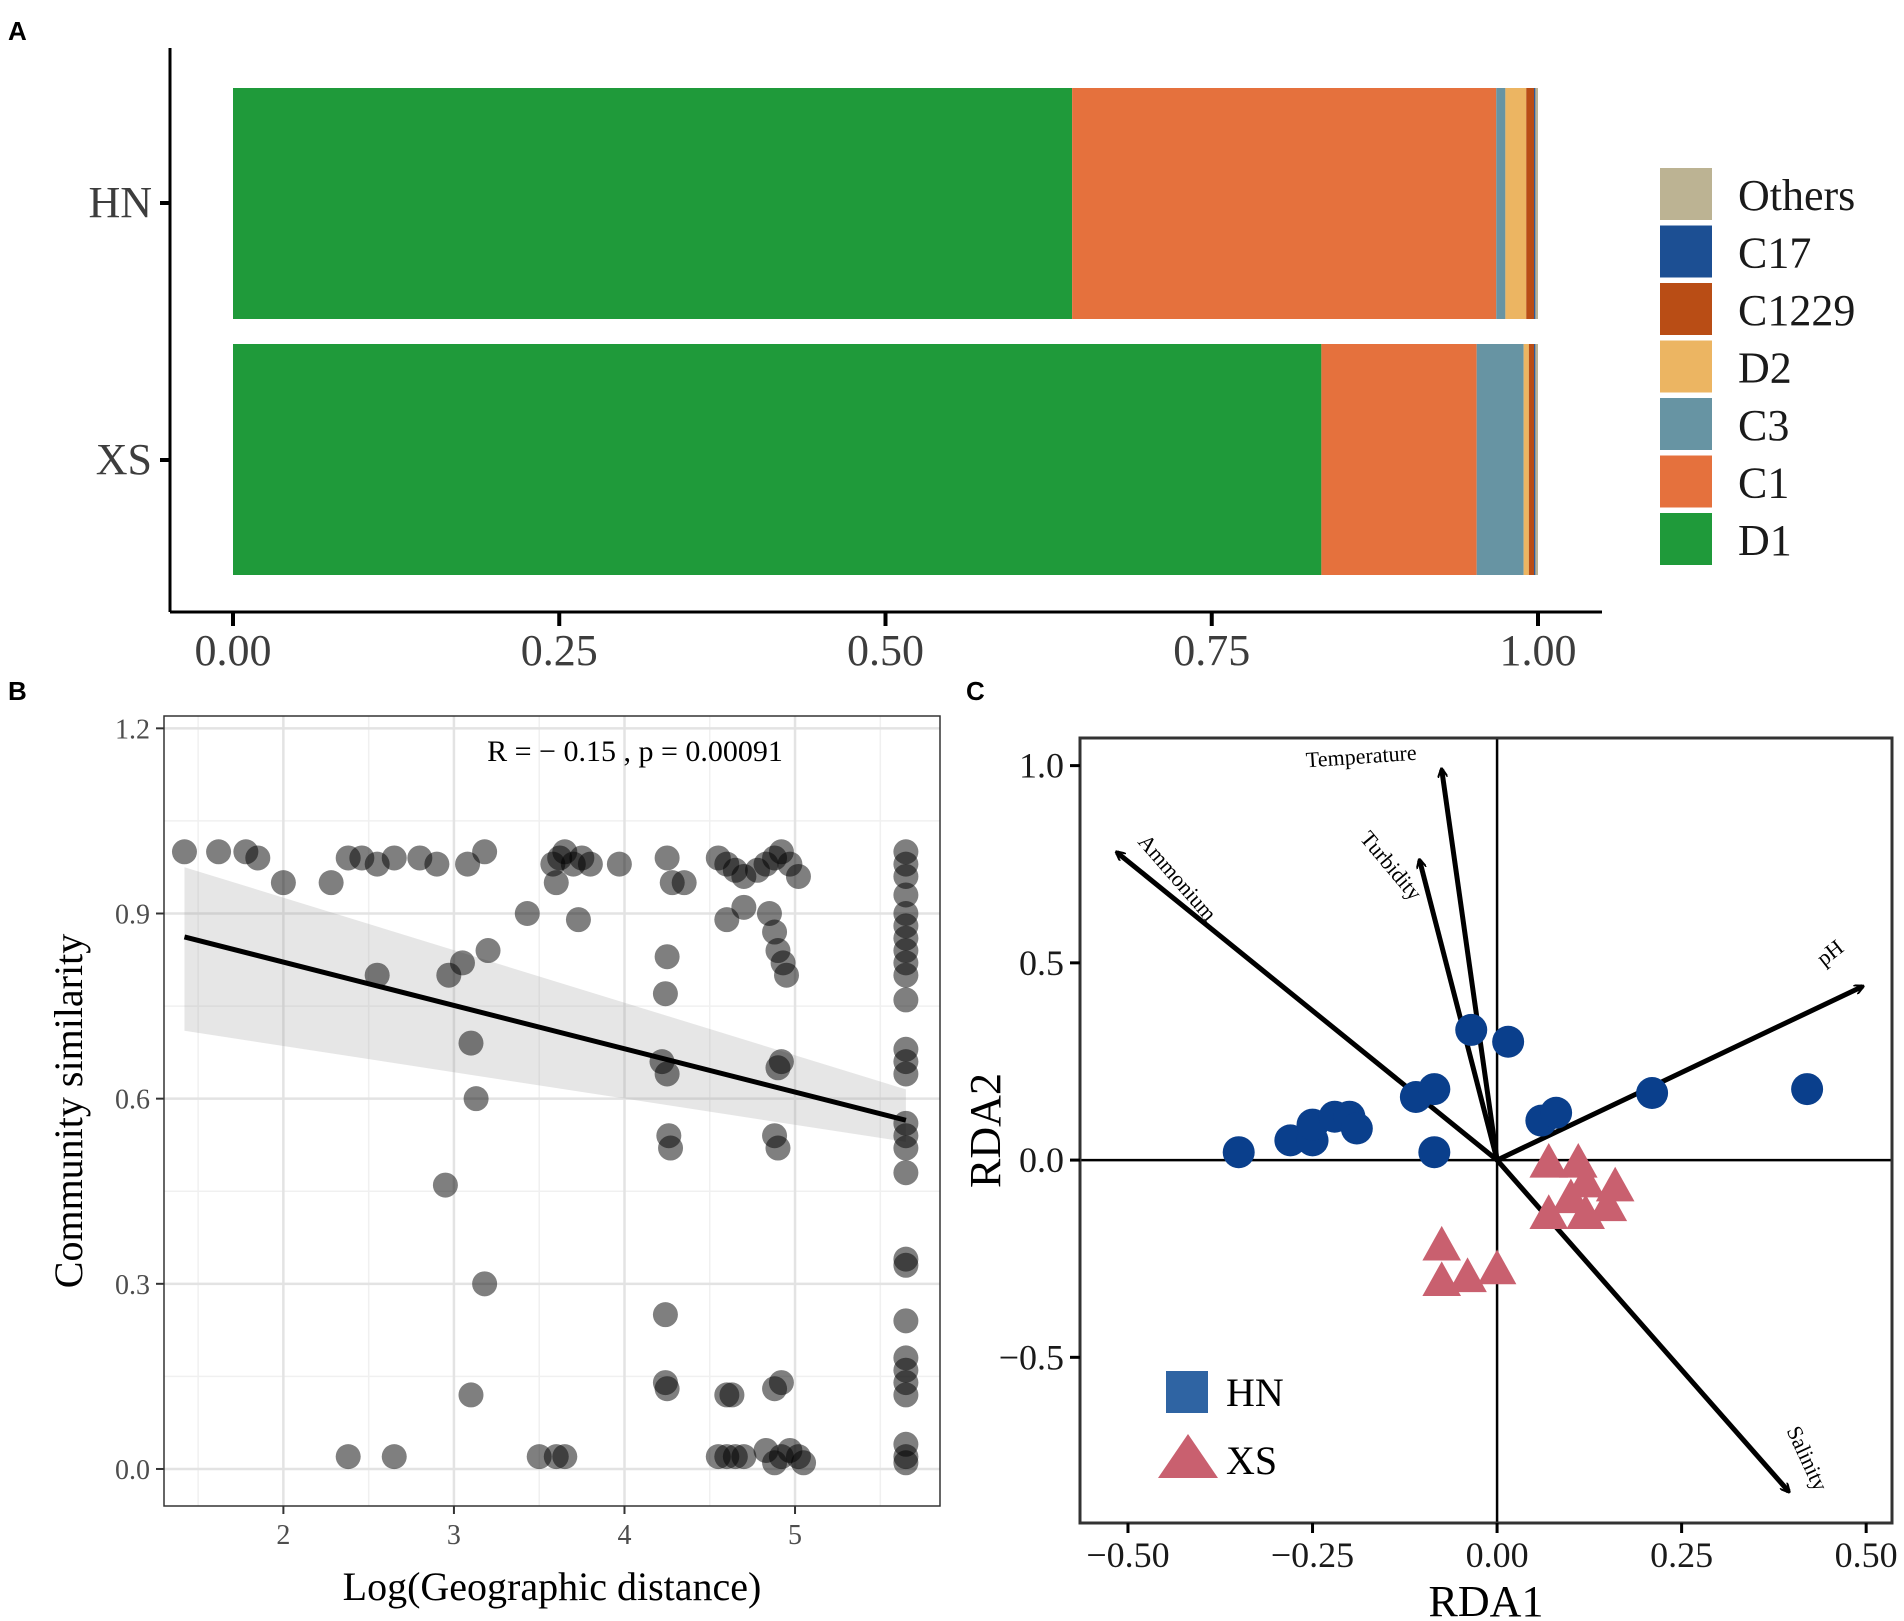 This screenshot has height=1621, width=1904. What do you see at coordinates (283, 1535) in the screenshot?
I see `x-tick-label: 2` at bounding box center [283, 1535].